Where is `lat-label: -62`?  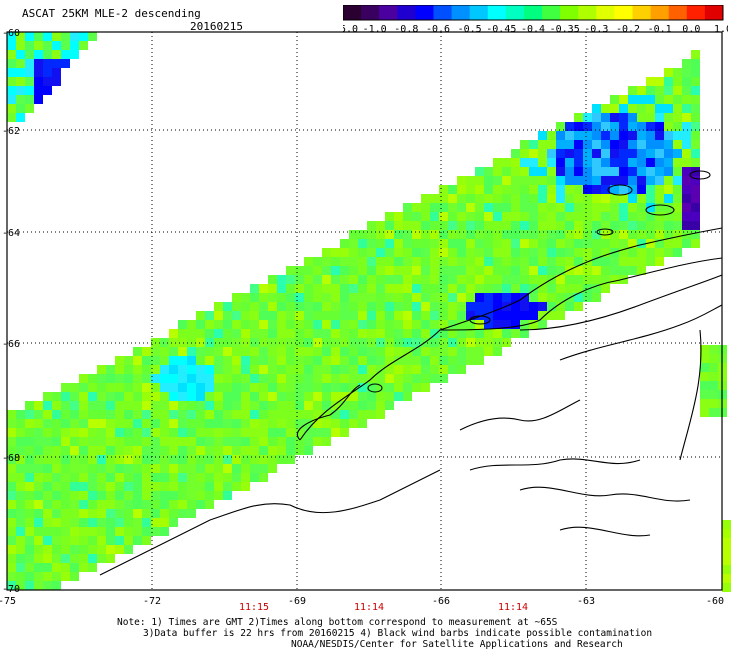 lat-label: -62 is located at coordinates (11, 131).